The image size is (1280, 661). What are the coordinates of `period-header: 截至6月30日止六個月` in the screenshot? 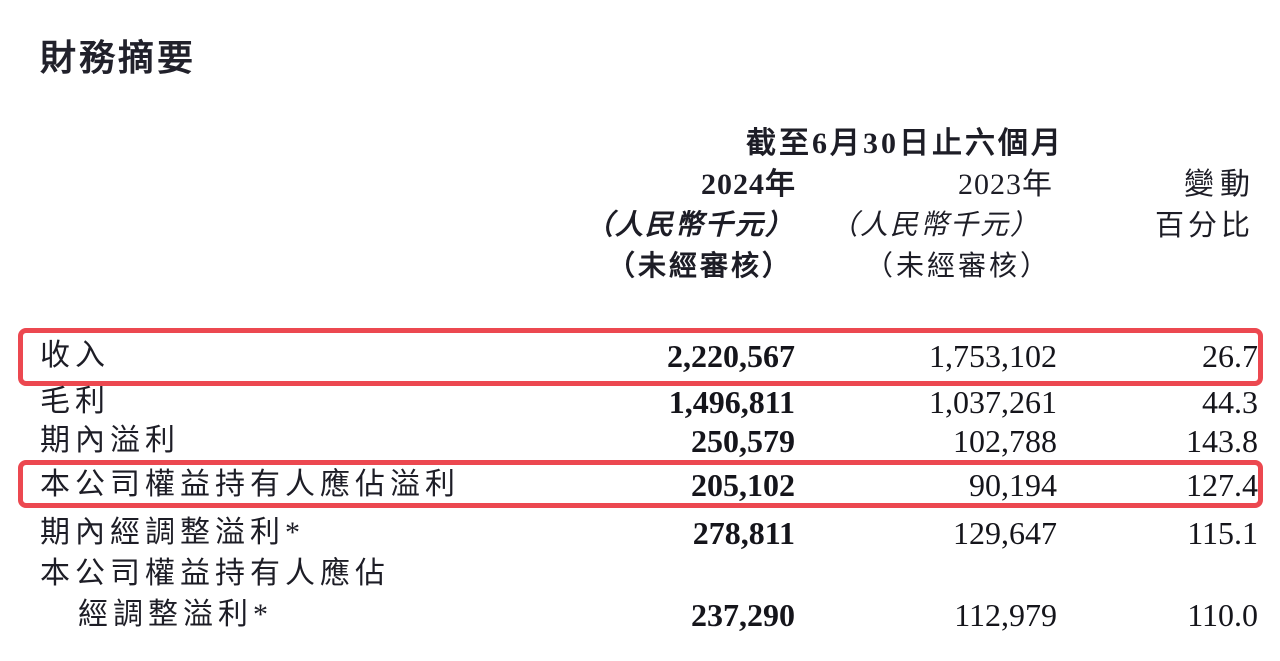 It's located at (905, 143).